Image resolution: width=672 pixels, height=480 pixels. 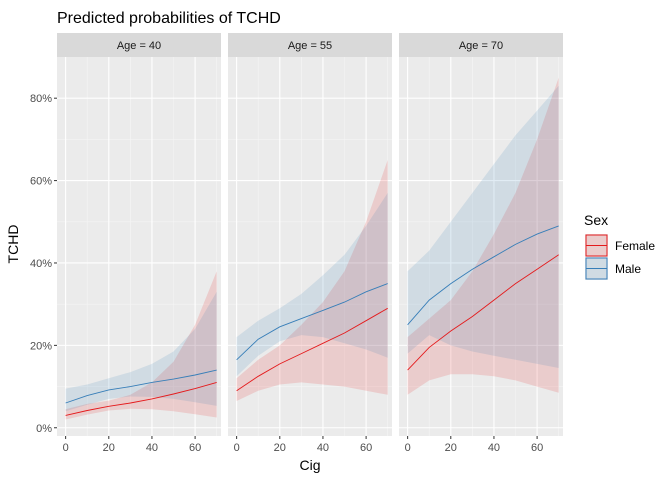 What do you see at coordinates (41, 99) in the screenshot?
I see `y-tick-label: 80%` at bounding box center [41, 99].